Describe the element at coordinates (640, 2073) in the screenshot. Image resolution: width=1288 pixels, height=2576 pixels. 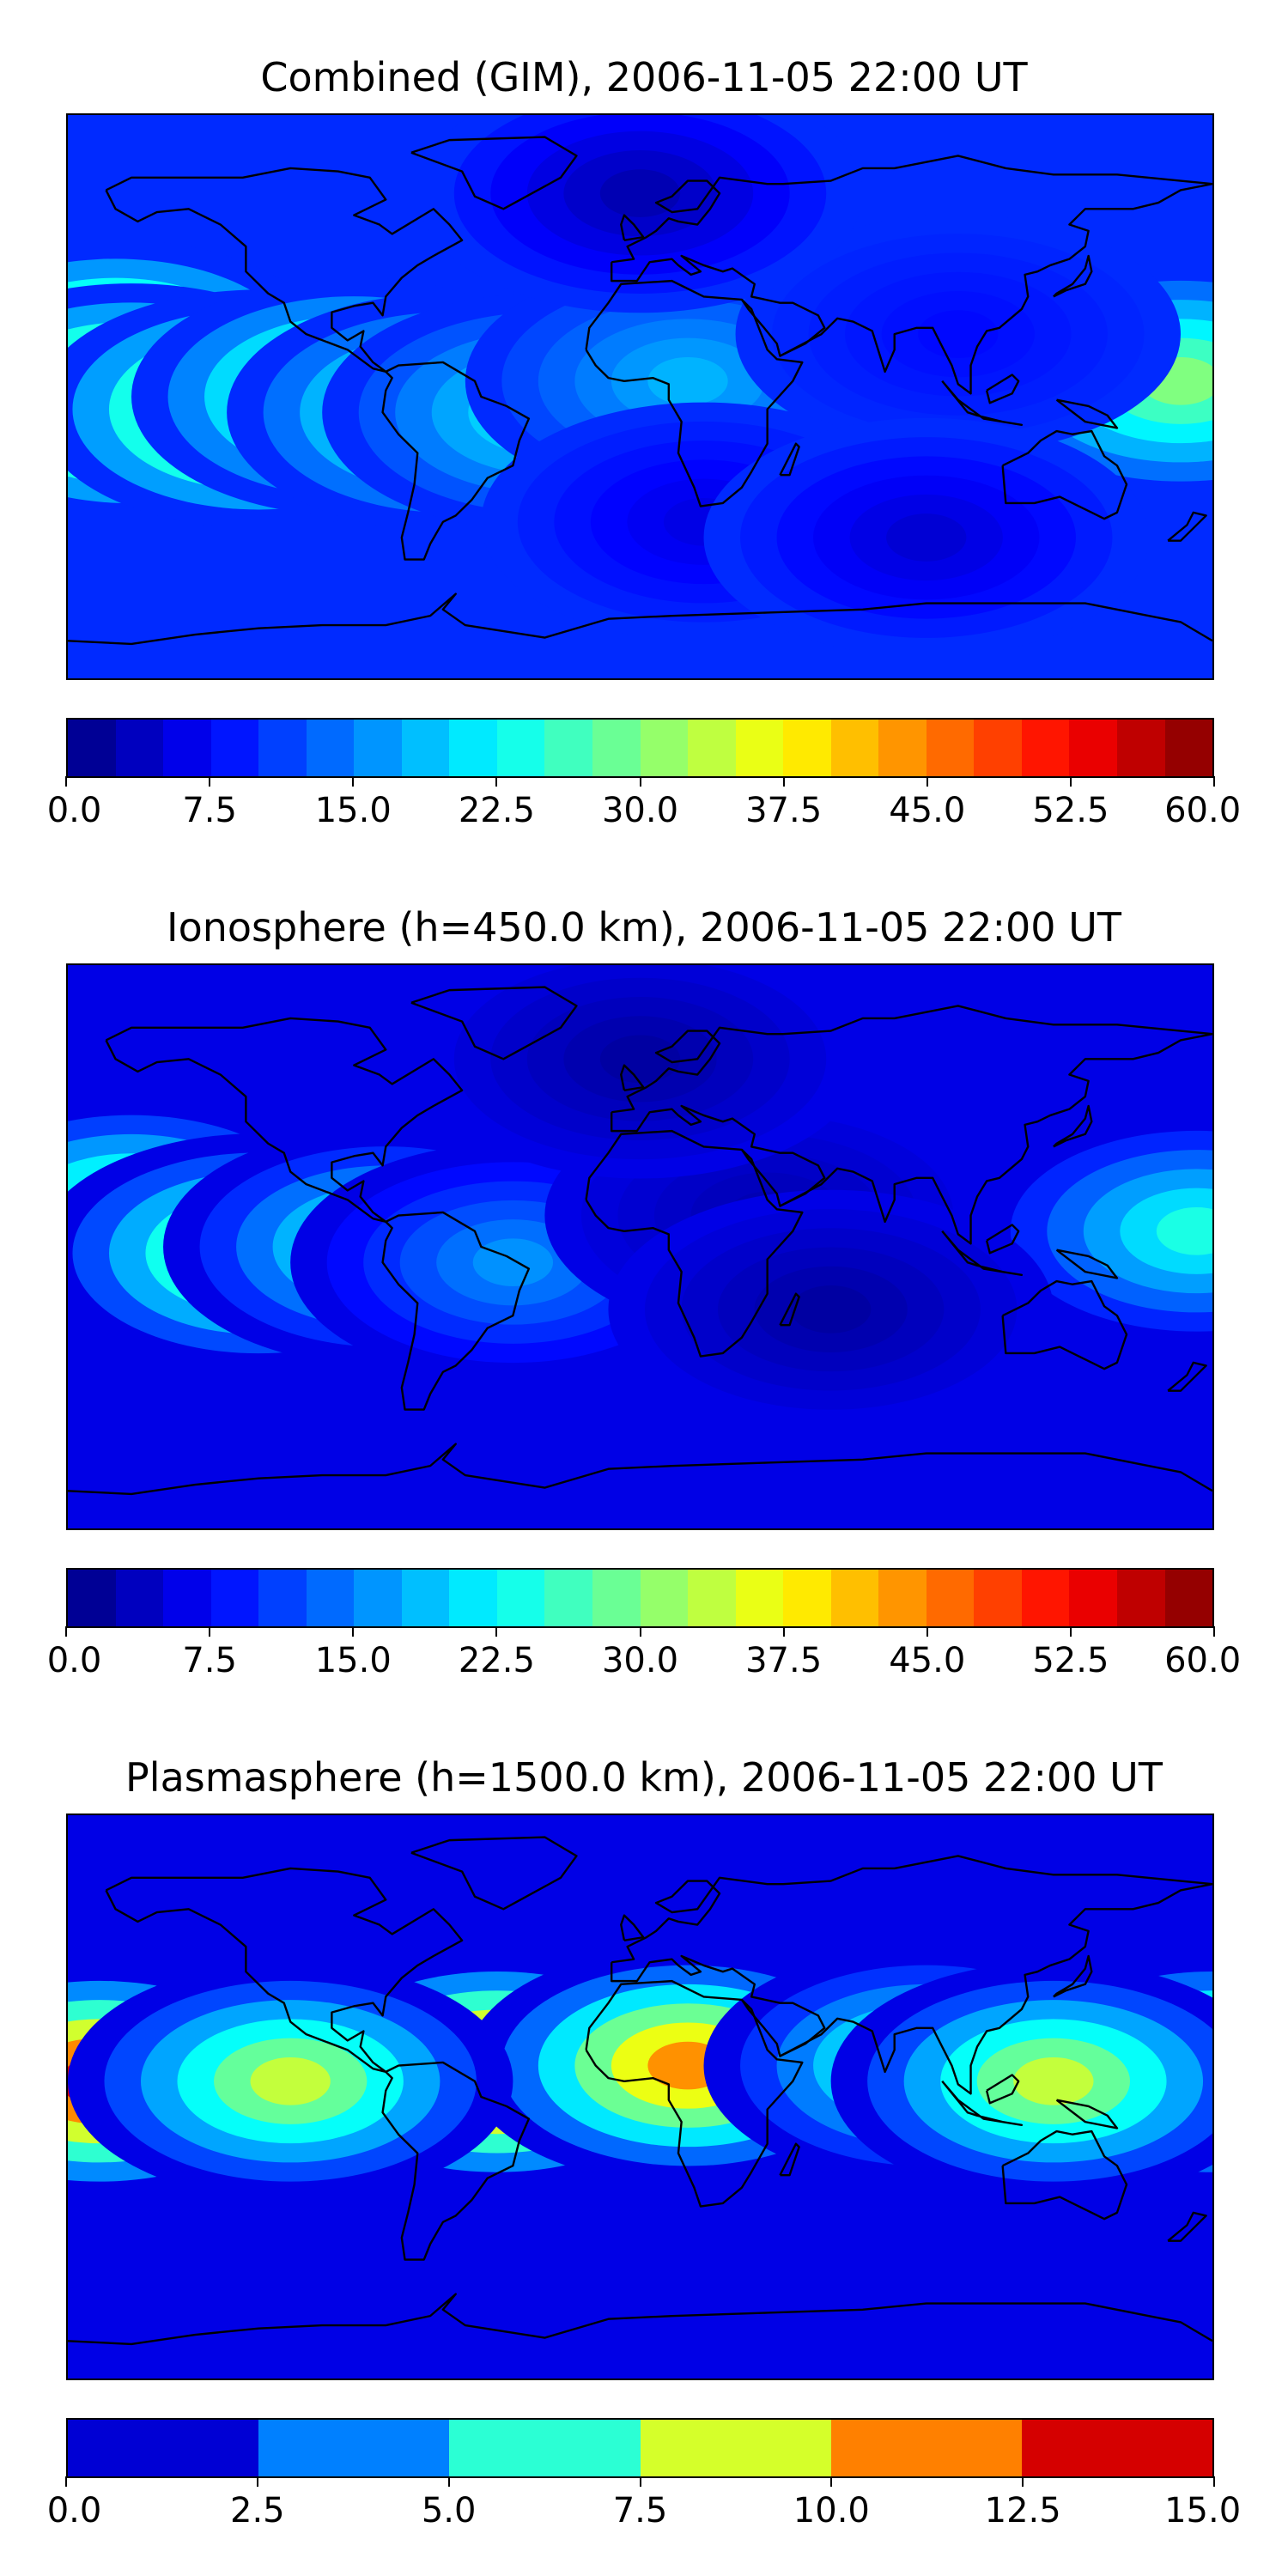
I see `tec-bands` at that location.